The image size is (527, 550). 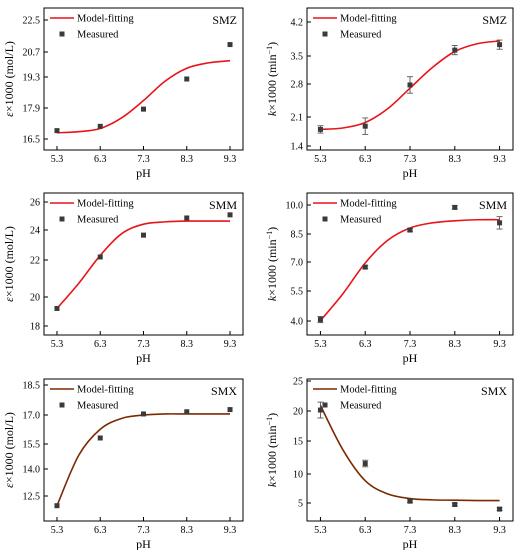 I want to click on y-tick-label: 26, so click(x=35, y=203).